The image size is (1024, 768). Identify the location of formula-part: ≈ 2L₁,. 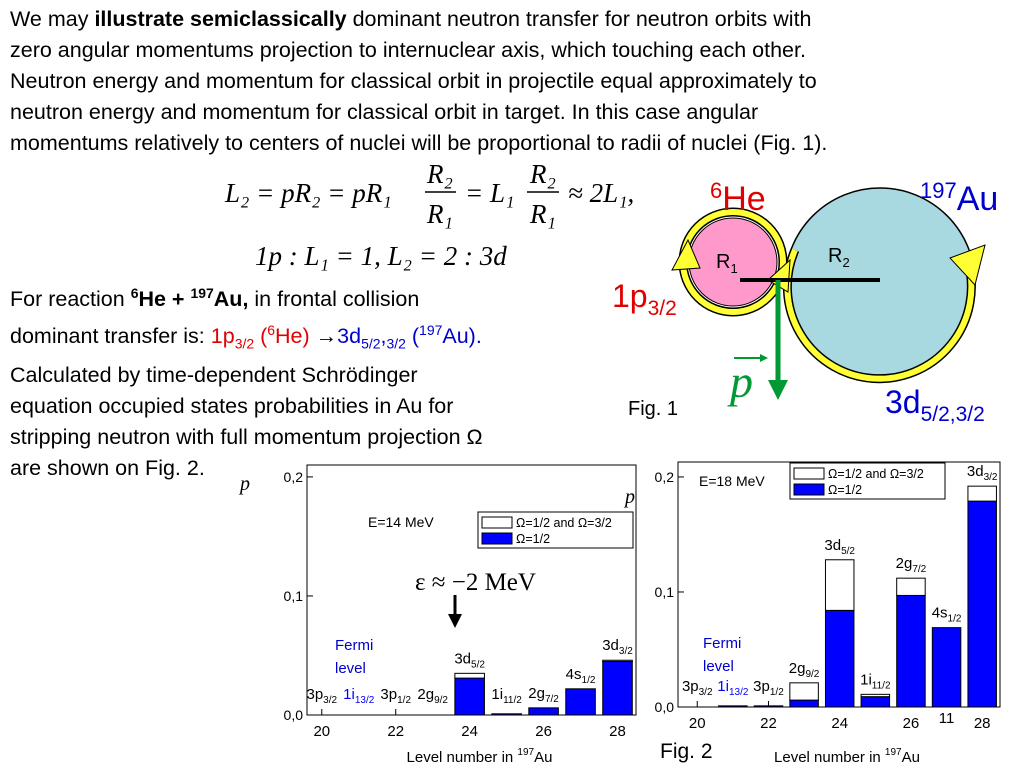
(601, 193).